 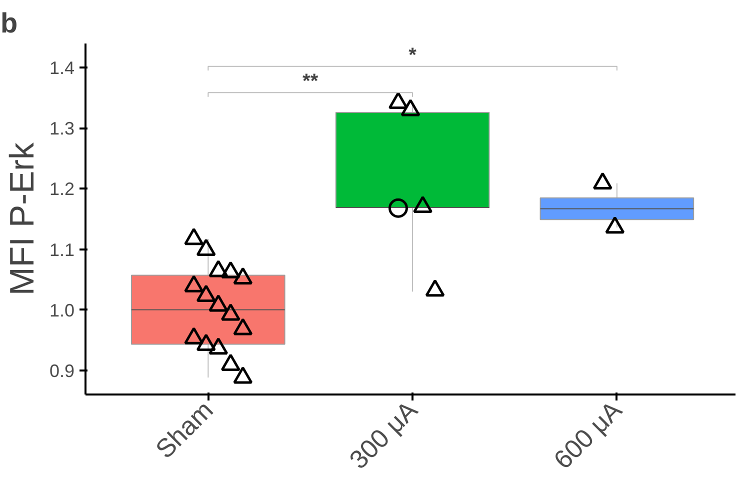 I want to click on chart-title: b, so click(x=9, y=23).